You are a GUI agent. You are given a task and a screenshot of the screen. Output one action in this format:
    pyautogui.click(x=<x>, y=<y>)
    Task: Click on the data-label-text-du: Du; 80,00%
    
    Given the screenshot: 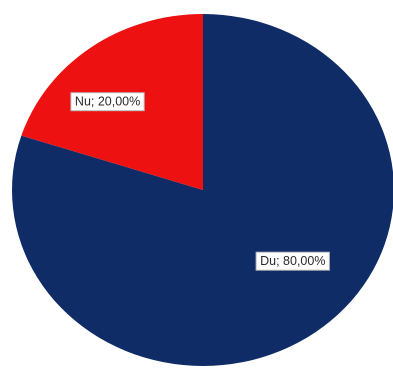 What is the action you would take?
    pyautogui.click(x=292, y=261)
    